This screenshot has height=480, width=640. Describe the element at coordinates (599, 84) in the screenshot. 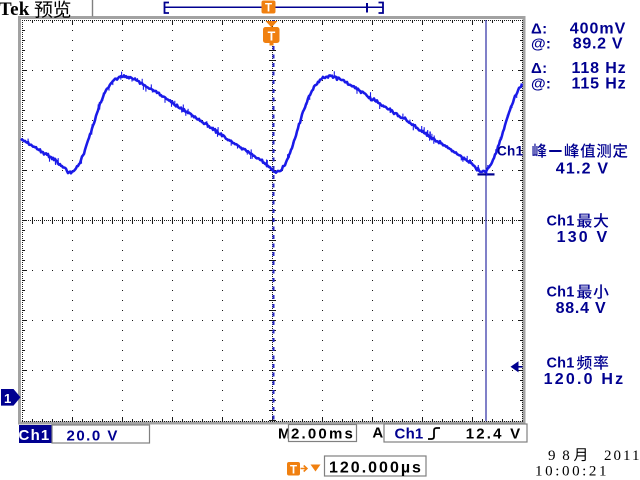

I see `svg-text: 115 Hz` at that location.